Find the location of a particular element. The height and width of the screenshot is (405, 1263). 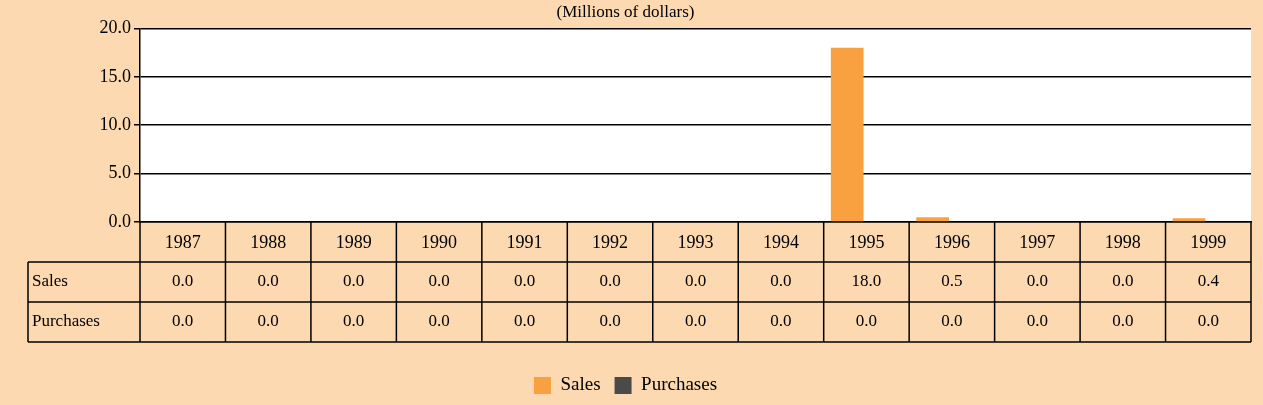

x-tick-label: 1998 is located at coordinates (1122, 241).